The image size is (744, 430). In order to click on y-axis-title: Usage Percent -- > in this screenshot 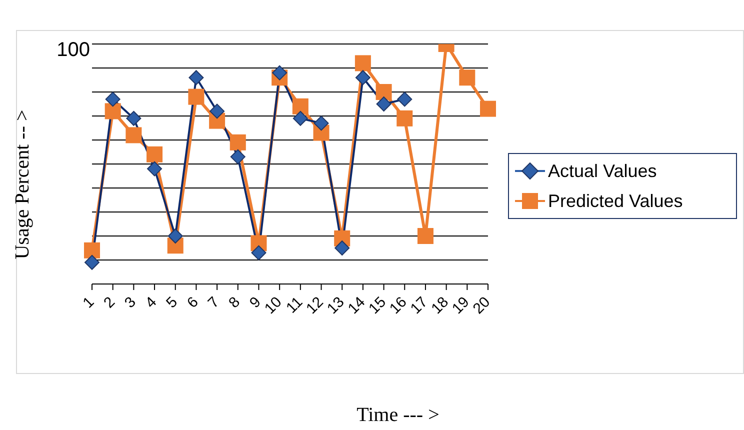, I will do `click(23, 185)`.